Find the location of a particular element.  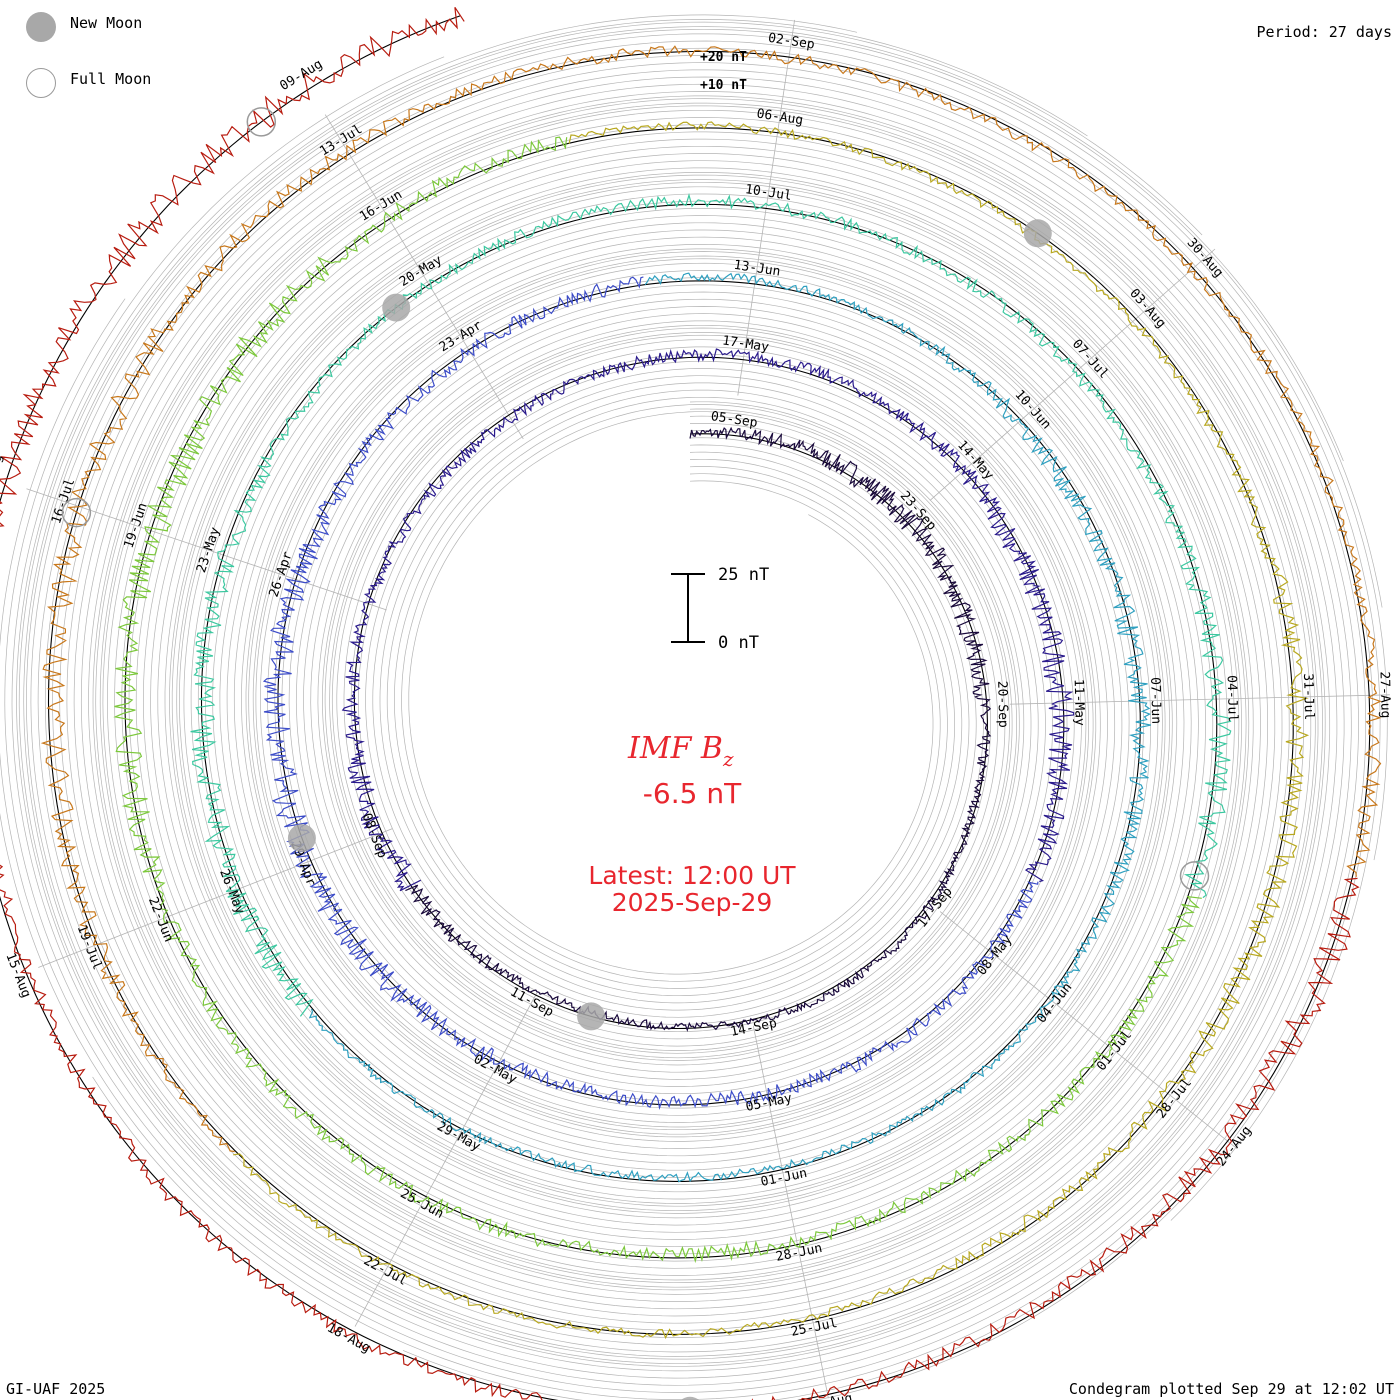

date-tick-label: 11-Sep is located at coordinates (531, 1003).